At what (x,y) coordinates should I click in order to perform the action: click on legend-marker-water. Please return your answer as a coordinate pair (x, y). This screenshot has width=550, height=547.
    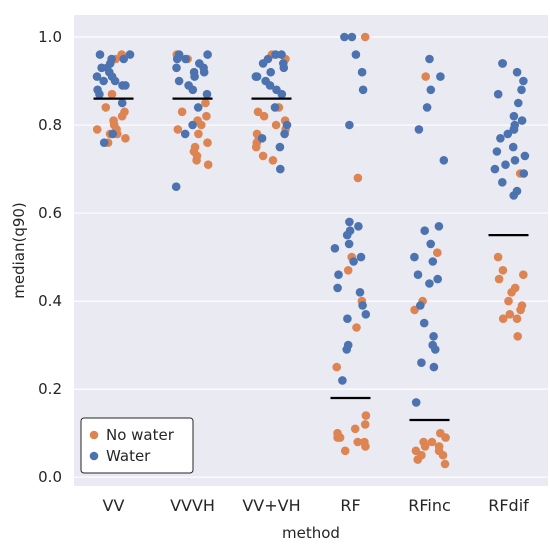
    Looking at the image, I should click on (94, 456).